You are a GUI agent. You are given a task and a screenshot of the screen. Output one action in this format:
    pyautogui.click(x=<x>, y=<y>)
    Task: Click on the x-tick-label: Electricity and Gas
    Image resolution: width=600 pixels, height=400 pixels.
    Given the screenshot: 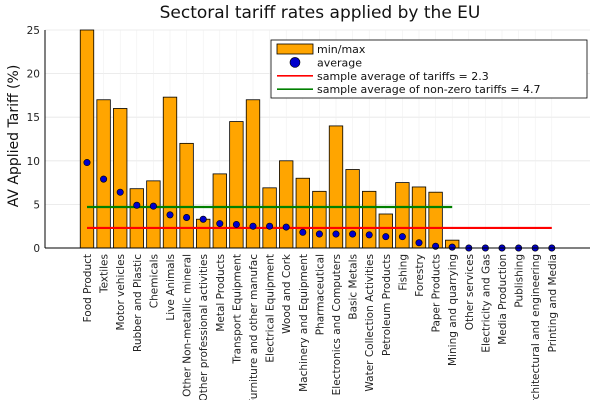 What is the action you would take?
    pyautogui.click(x=486, y=303)
    